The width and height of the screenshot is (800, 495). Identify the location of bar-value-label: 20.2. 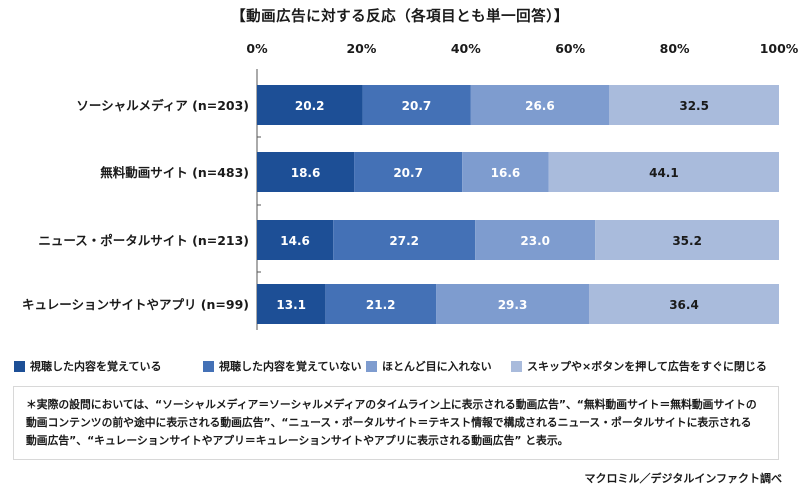
(310, 106).